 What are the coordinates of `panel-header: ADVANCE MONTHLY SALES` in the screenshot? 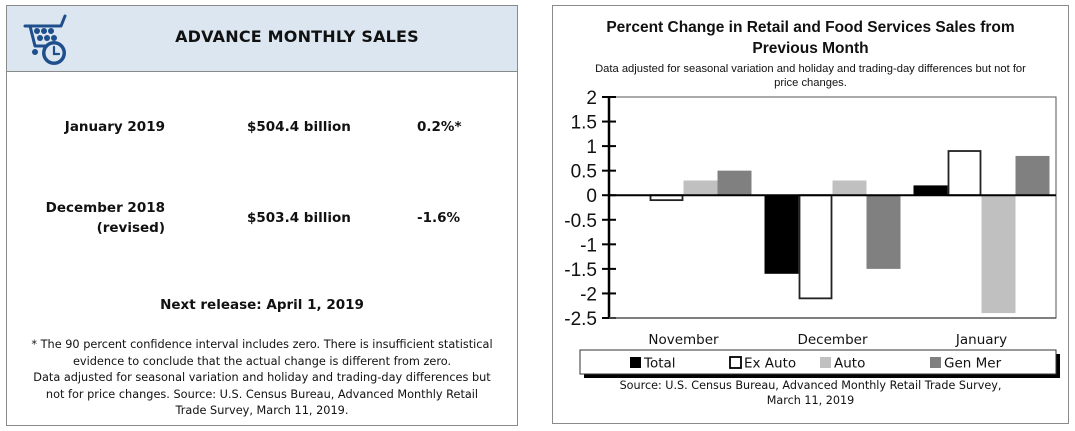 It's located at (262, 39).